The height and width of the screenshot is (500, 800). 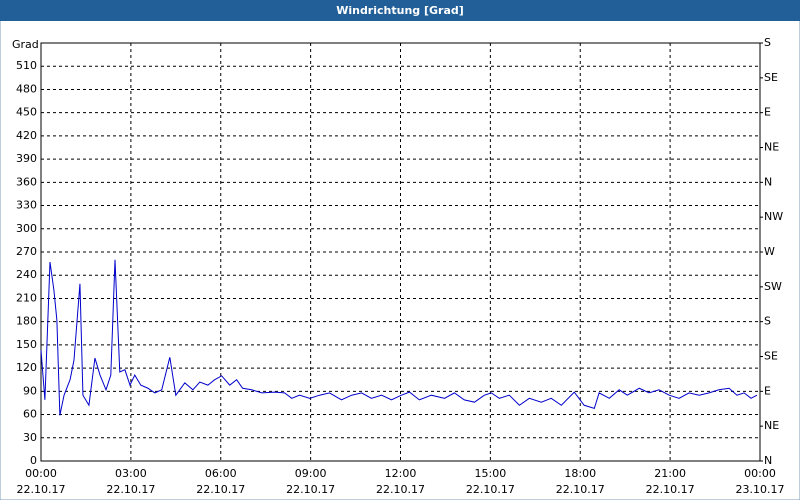 What do you see at coordinates (401, 473) in the screenshot?
I see `x-tick-label: 12:00` at bounding box center [401, 473].